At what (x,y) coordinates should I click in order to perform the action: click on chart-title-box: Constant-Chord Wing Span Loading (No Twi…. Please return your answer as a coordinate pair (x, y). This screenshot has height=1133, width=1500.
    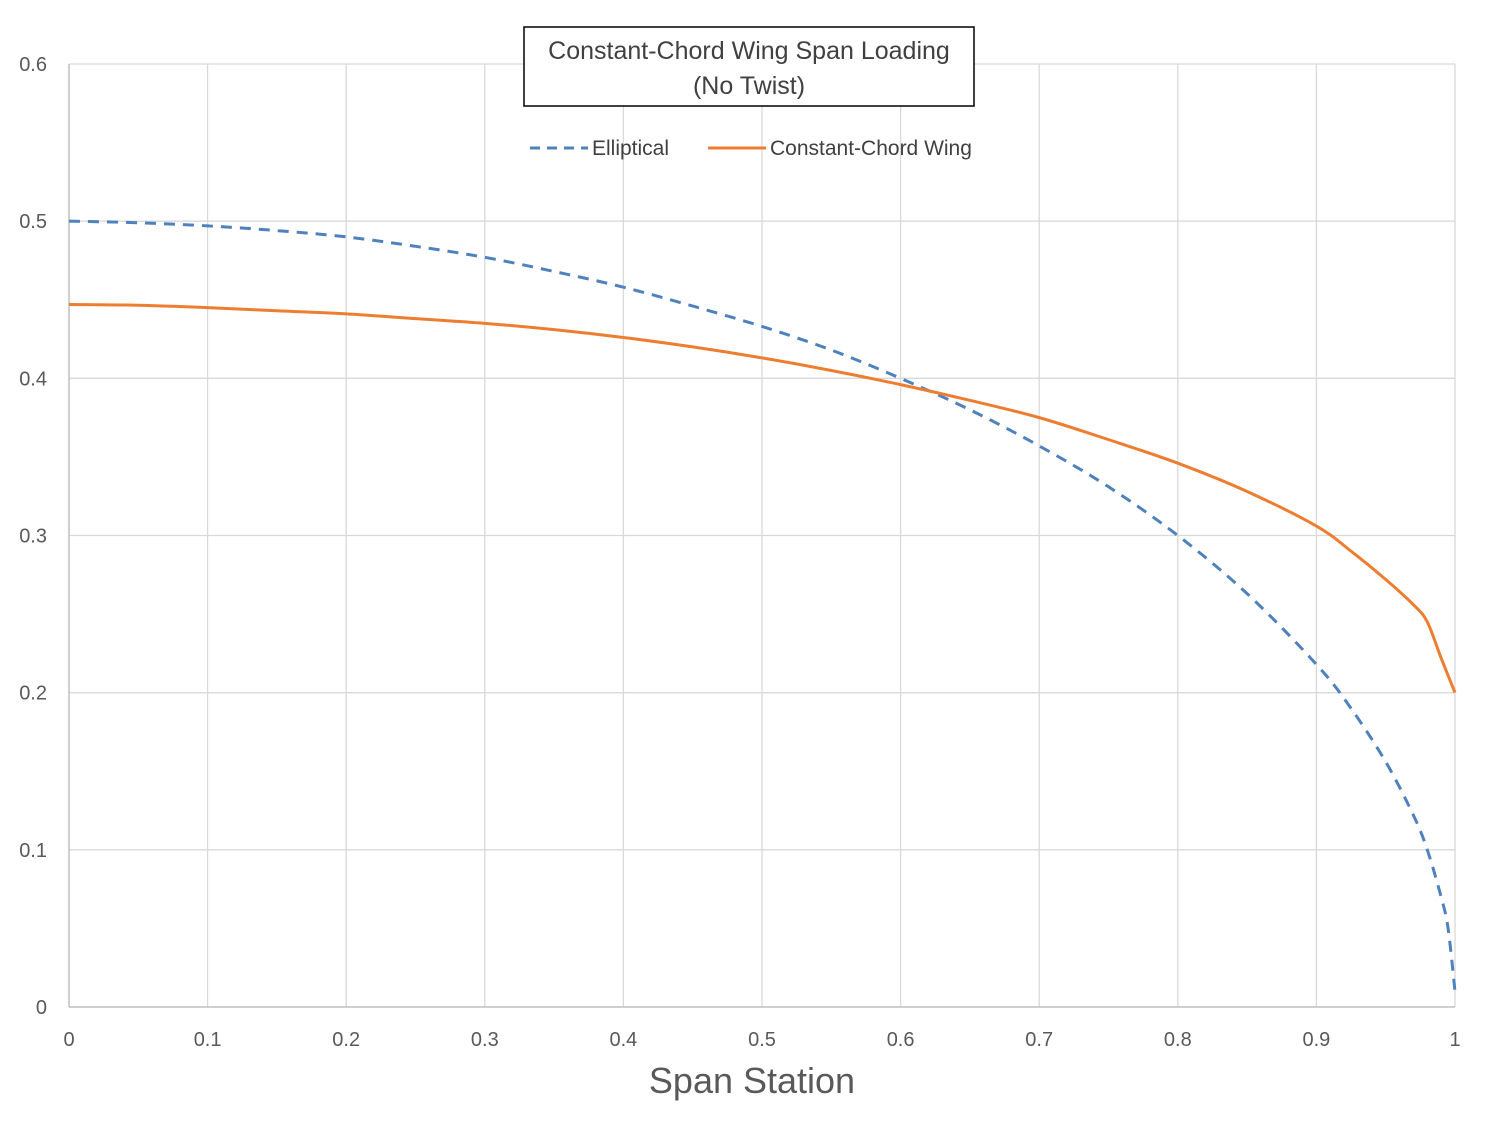
    Looking at the image, I should click on (749, 66).